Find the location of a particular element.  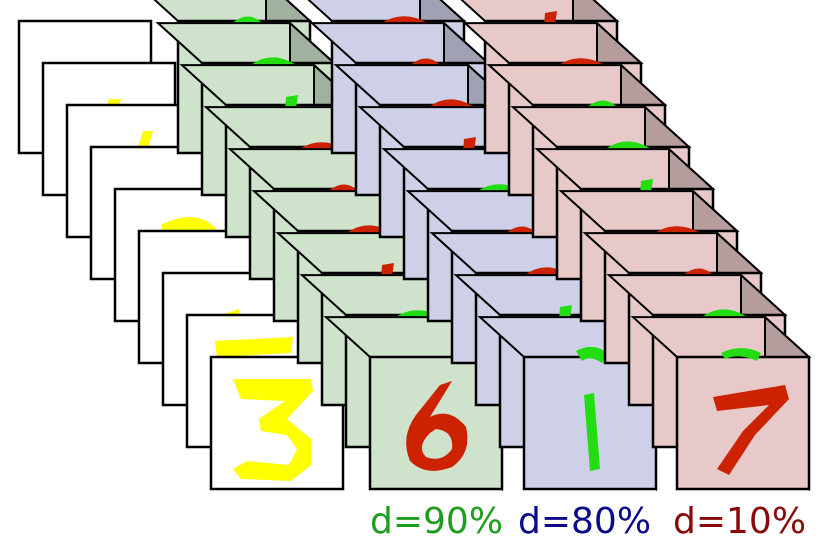

cube-front is located at coordinates (721, 403).